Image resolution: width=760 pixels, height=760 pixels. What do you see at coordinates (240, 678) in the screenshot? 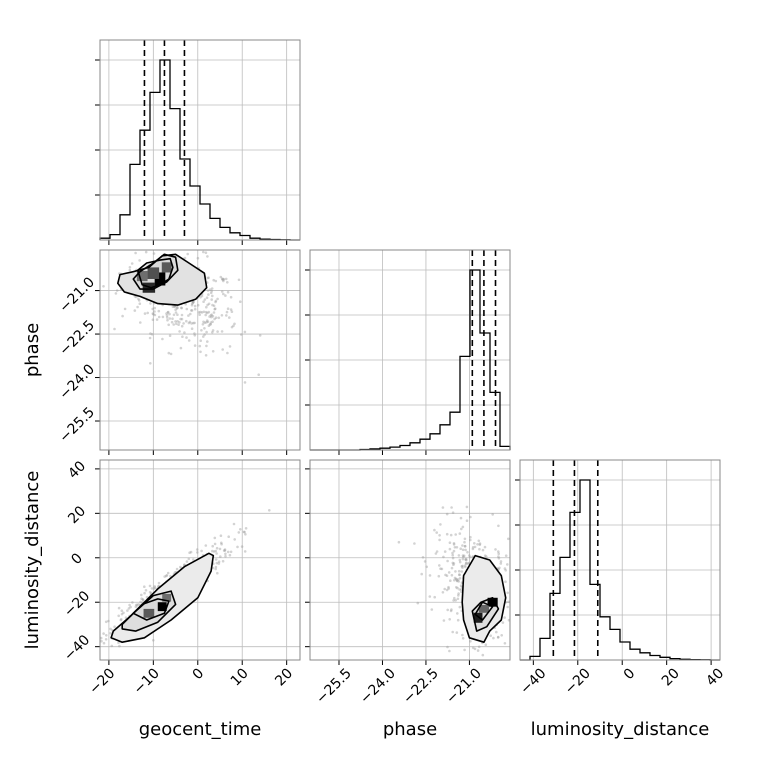
I see `x-tick-label: 10` at bounding box center [240, 678].